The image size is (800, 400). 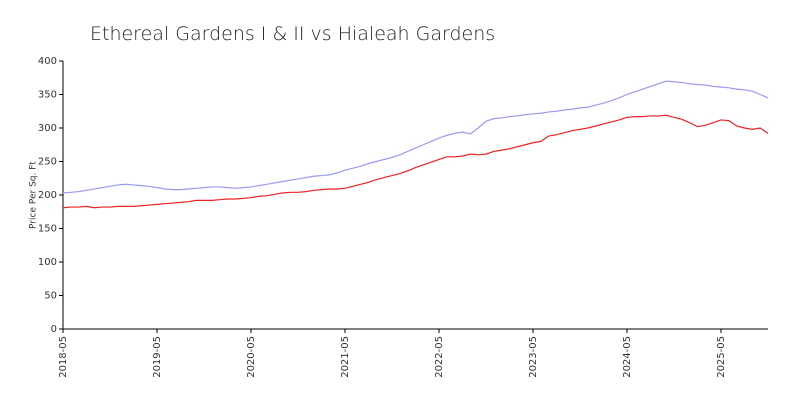 What do you see at coordinates (54, 329) in the screenshot?
I see `y-tick-label: 0` at bounding box center [54, 329].